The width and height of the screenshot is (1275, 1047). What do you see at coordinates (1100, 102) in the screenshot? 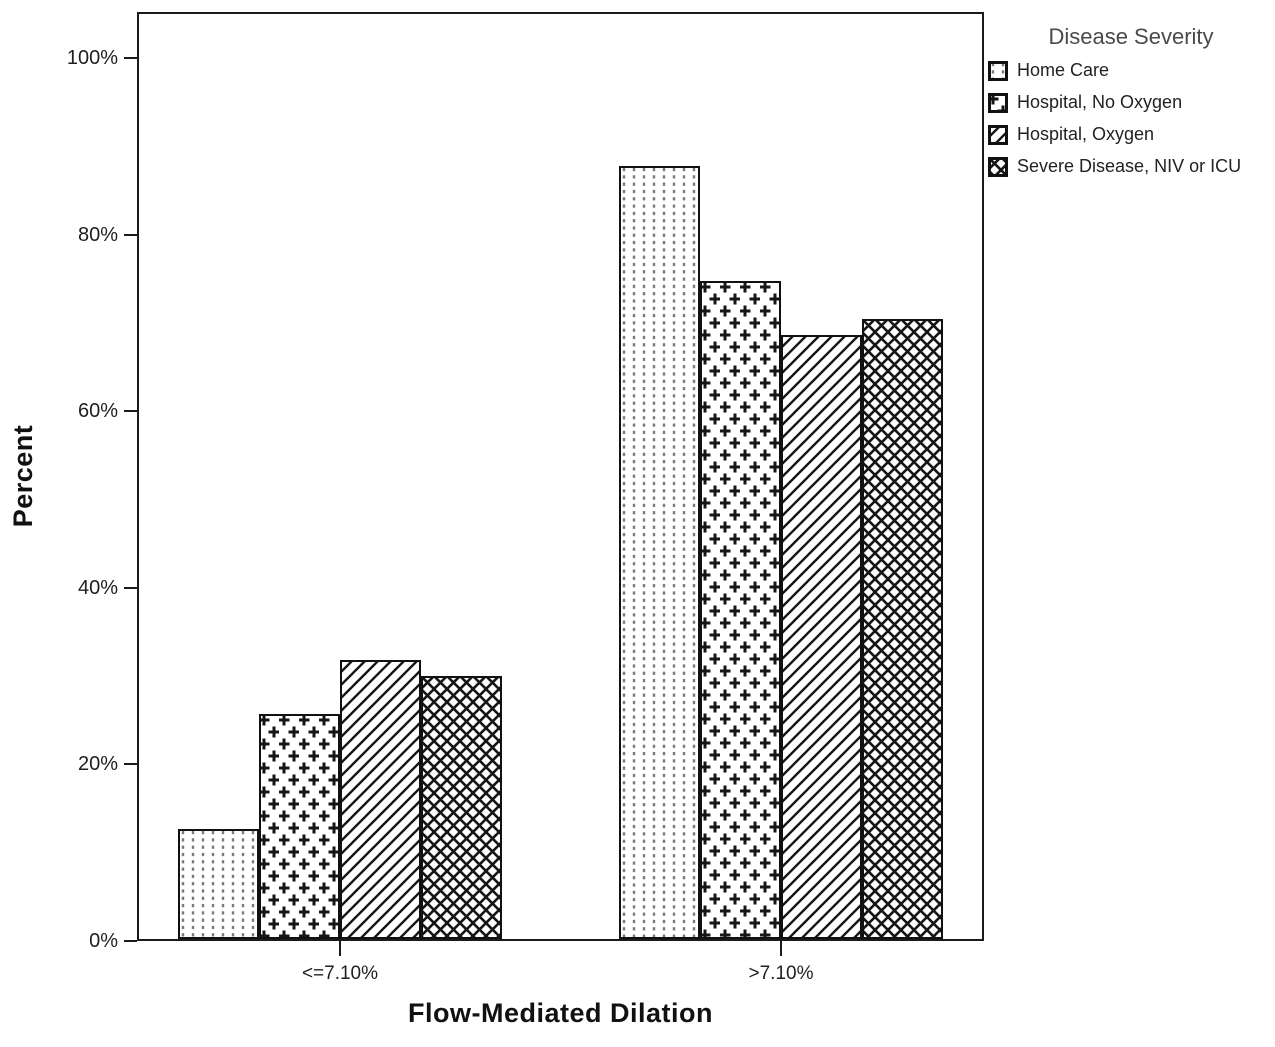
I see `legend-label: Hospital, No Oxygen` at bounding box center [1100, 102].